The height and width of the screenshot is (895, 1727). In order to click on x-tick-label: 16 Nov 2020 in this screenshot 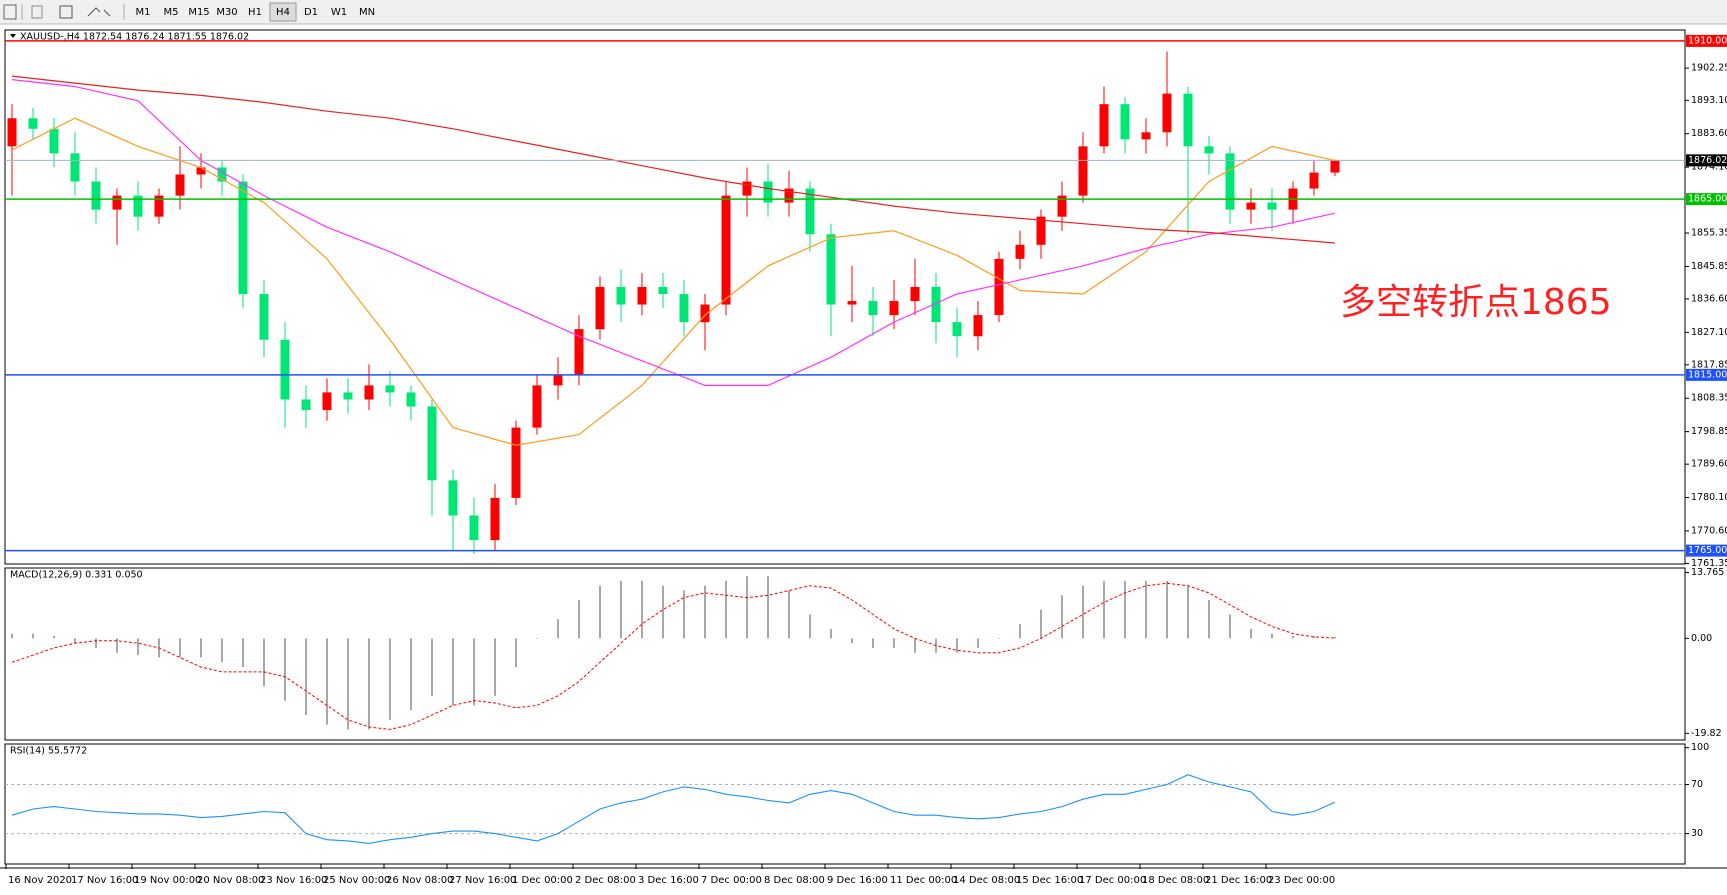, I will do `click(40, 880)`.